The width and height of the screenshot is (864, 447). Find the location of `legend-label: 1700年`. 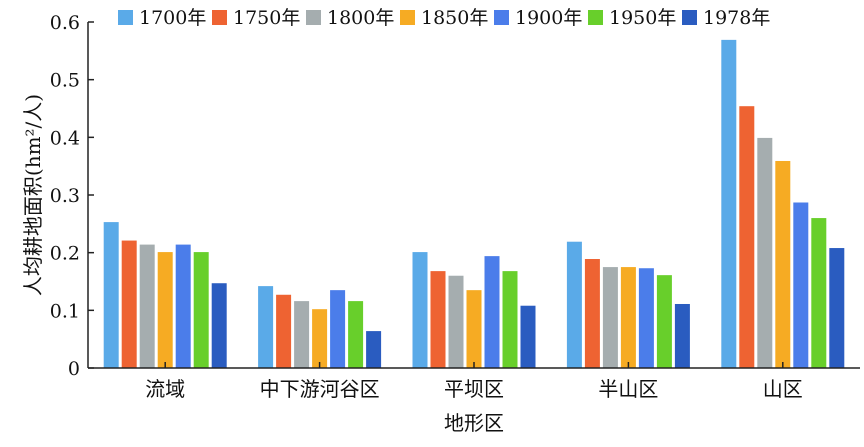

legend-label: 1700年 is located at coordinates (172, 18).